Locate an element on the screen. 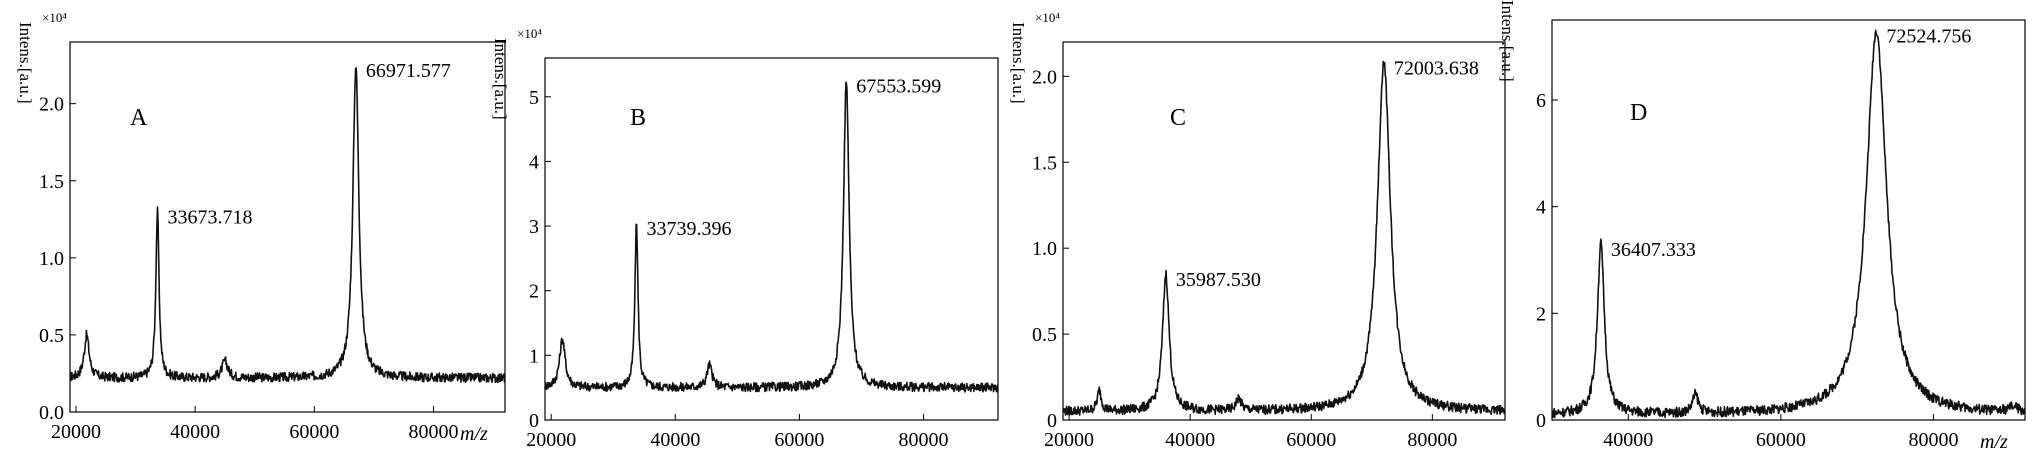  y-tick-label: 3 is located at coordinates (534, 227).